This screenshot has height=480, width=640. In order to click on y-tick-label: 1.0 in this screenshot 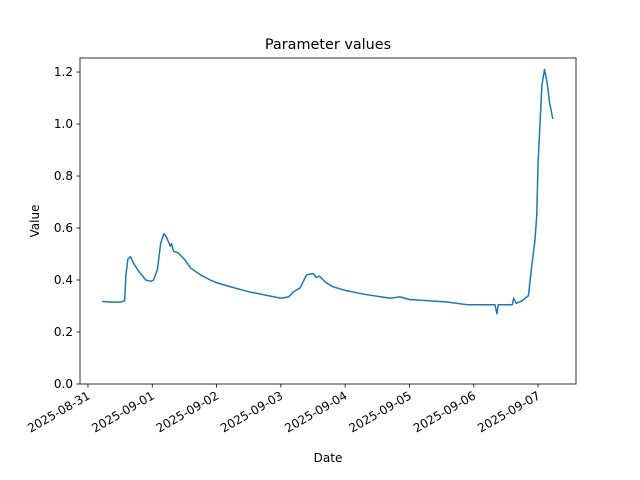, I will do `click(63, 124)`.